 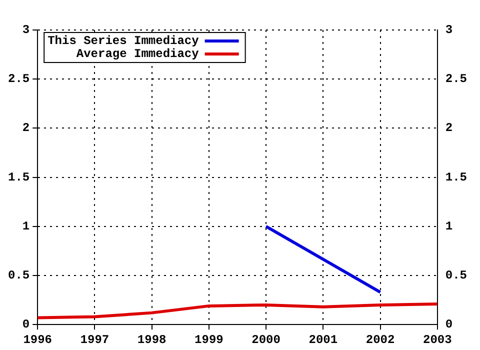 What do you see at coordinates (37, 339) in the screenshot?
I see `x-tick-label: 1996` at bounding box center [37, 339].